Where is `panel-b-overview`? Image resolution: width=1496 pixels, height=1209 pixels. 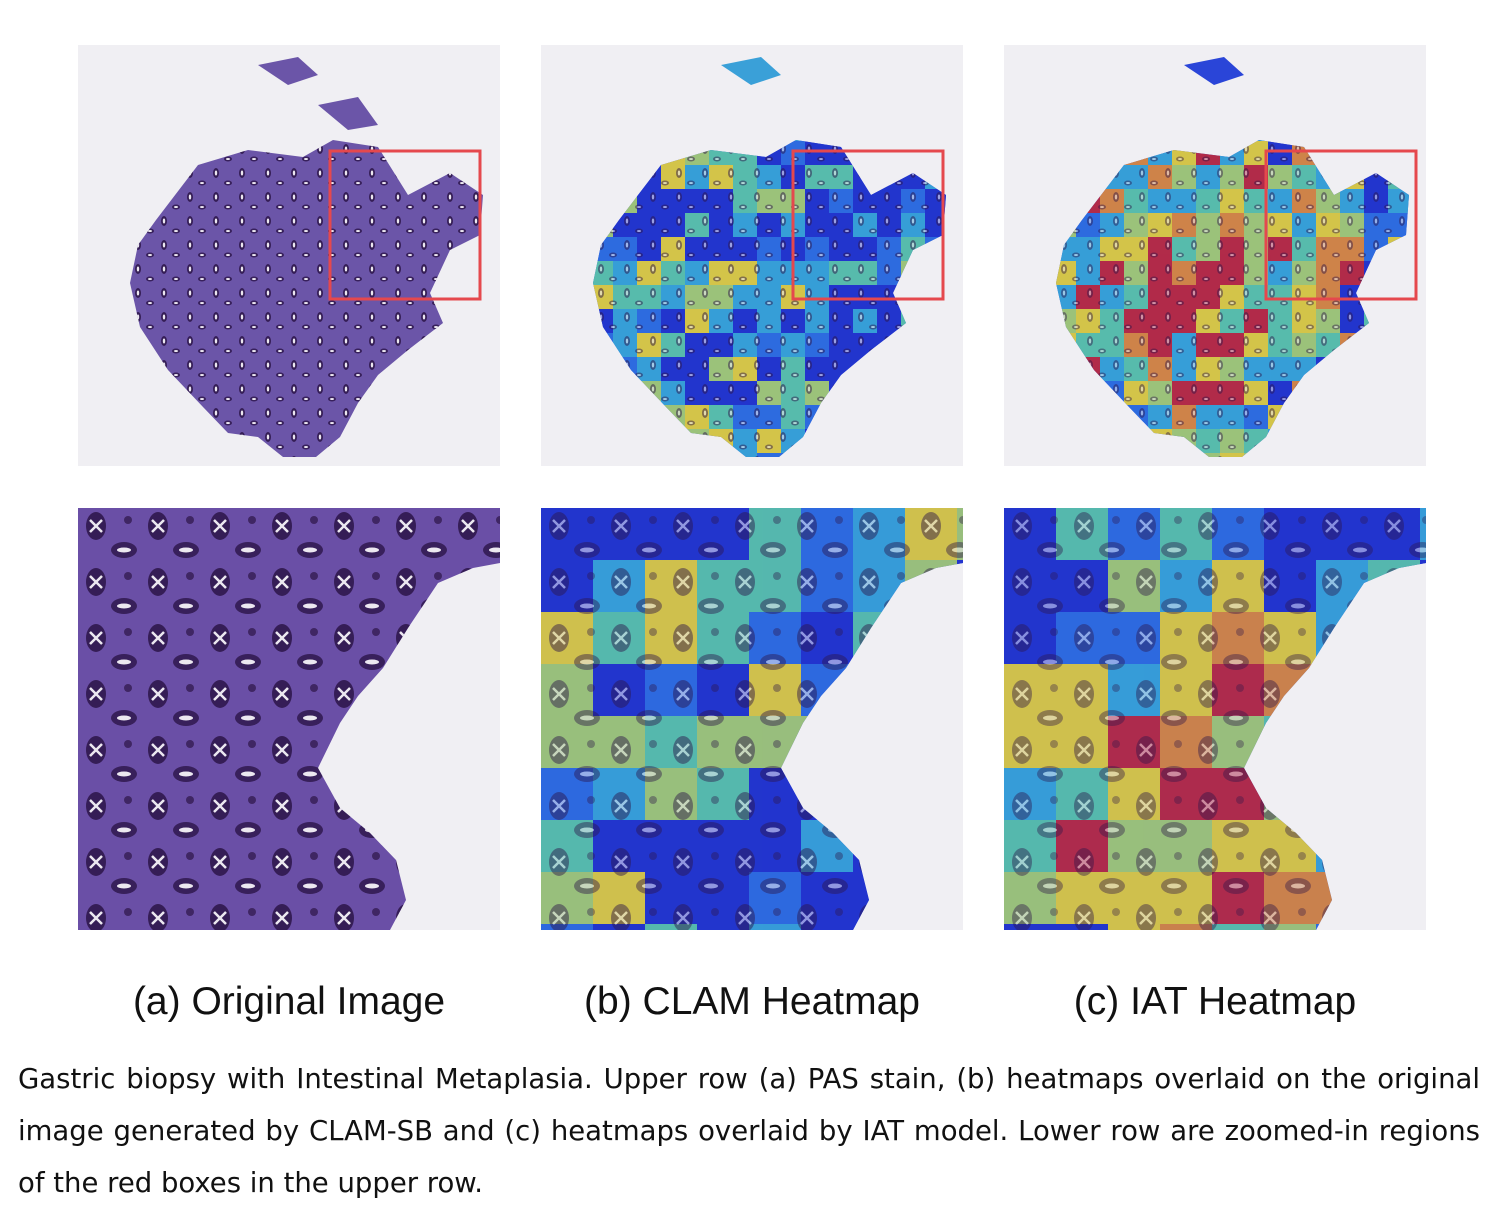
panel-b-overview is located at coordinates (752, 255).